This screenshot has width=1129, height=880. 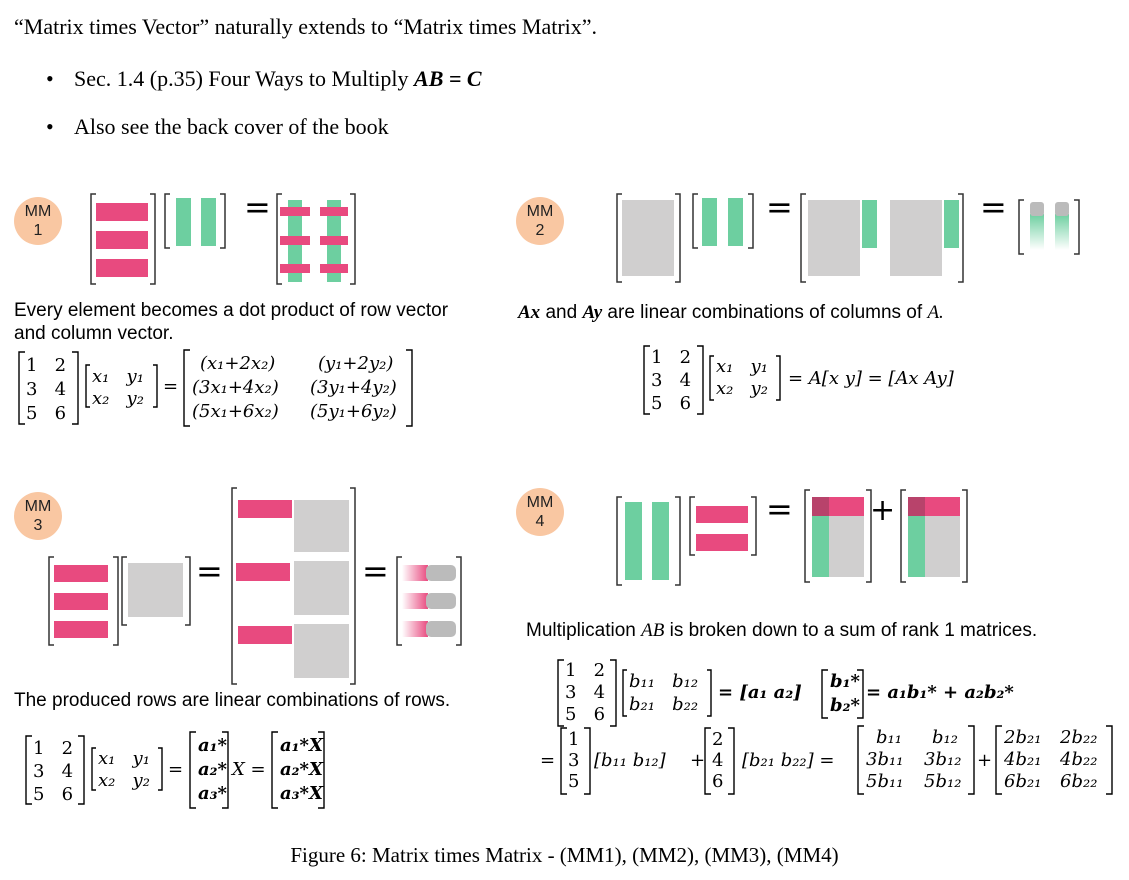 I want to click on mm4-equals-2: =, so click(x=548, y=760).